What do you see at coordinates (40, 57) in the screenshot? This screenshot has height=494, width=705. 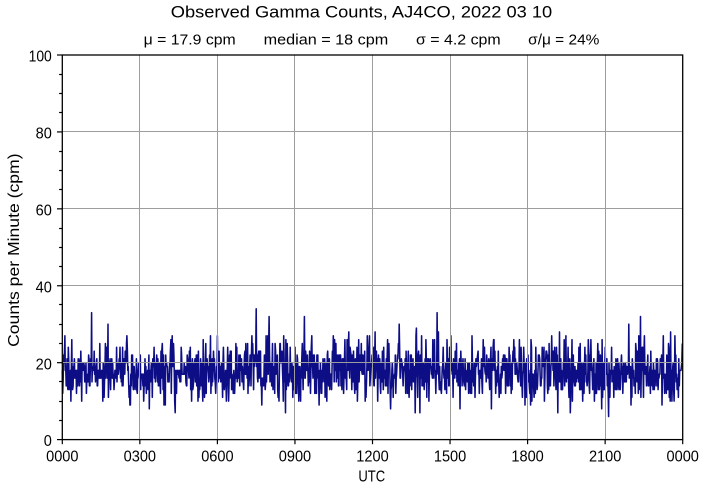 I see `svg-text: 100` at bounding box center [40, 57].